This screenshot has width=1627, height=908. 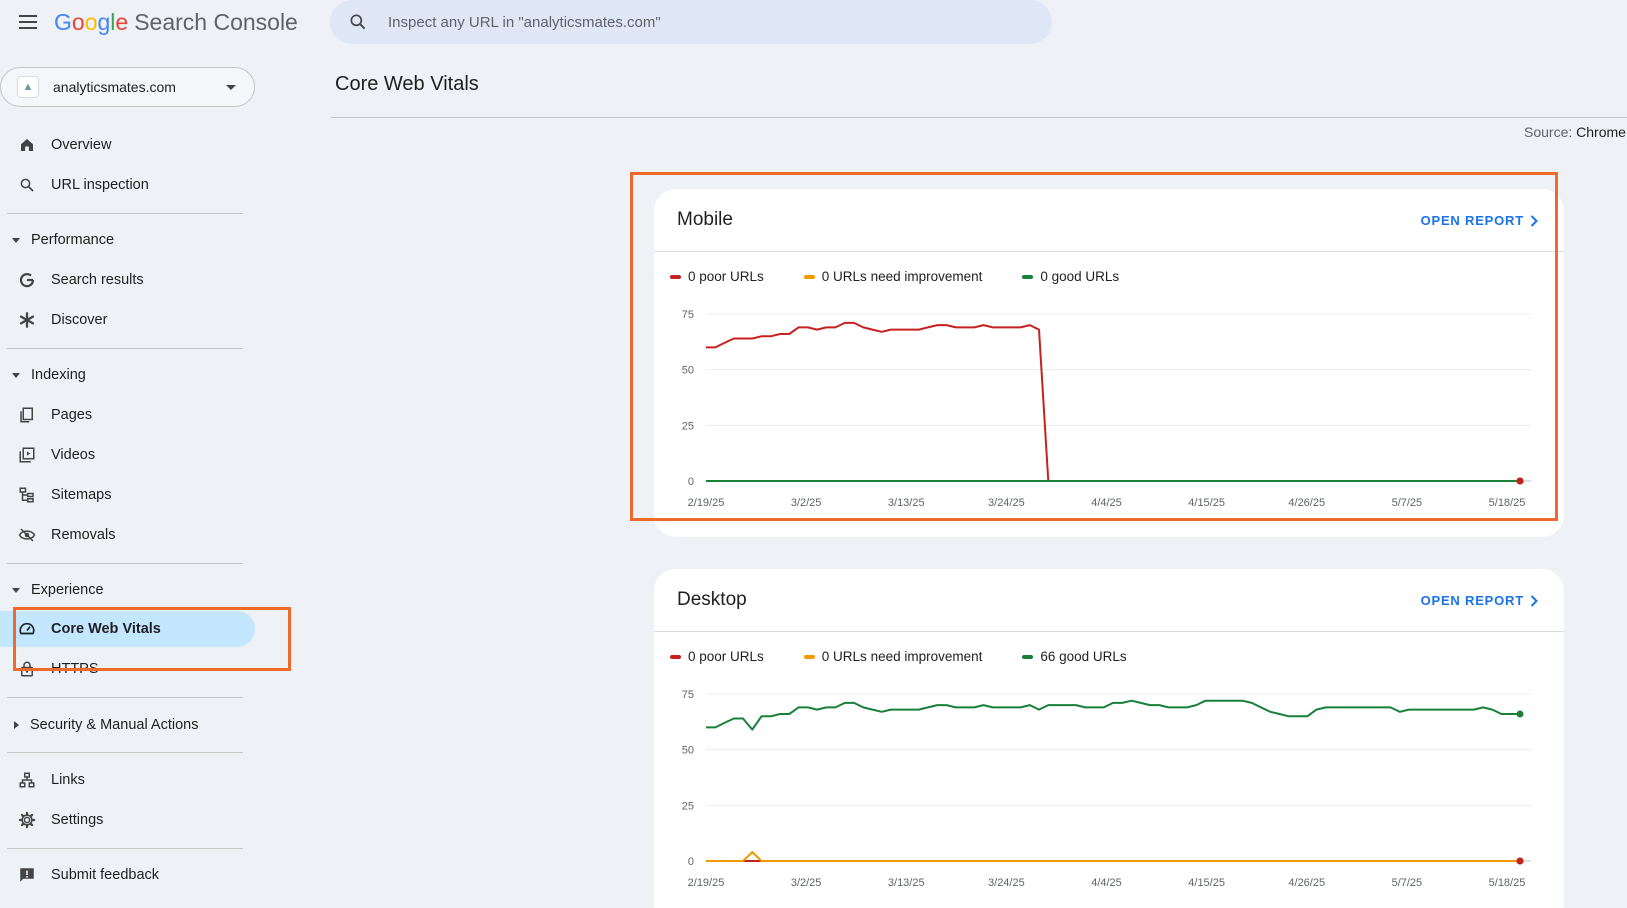 What do you see at coordinates (712, 599) in the screenshot?
I see `card-title: Desktop` at bounding box center [712, 599].